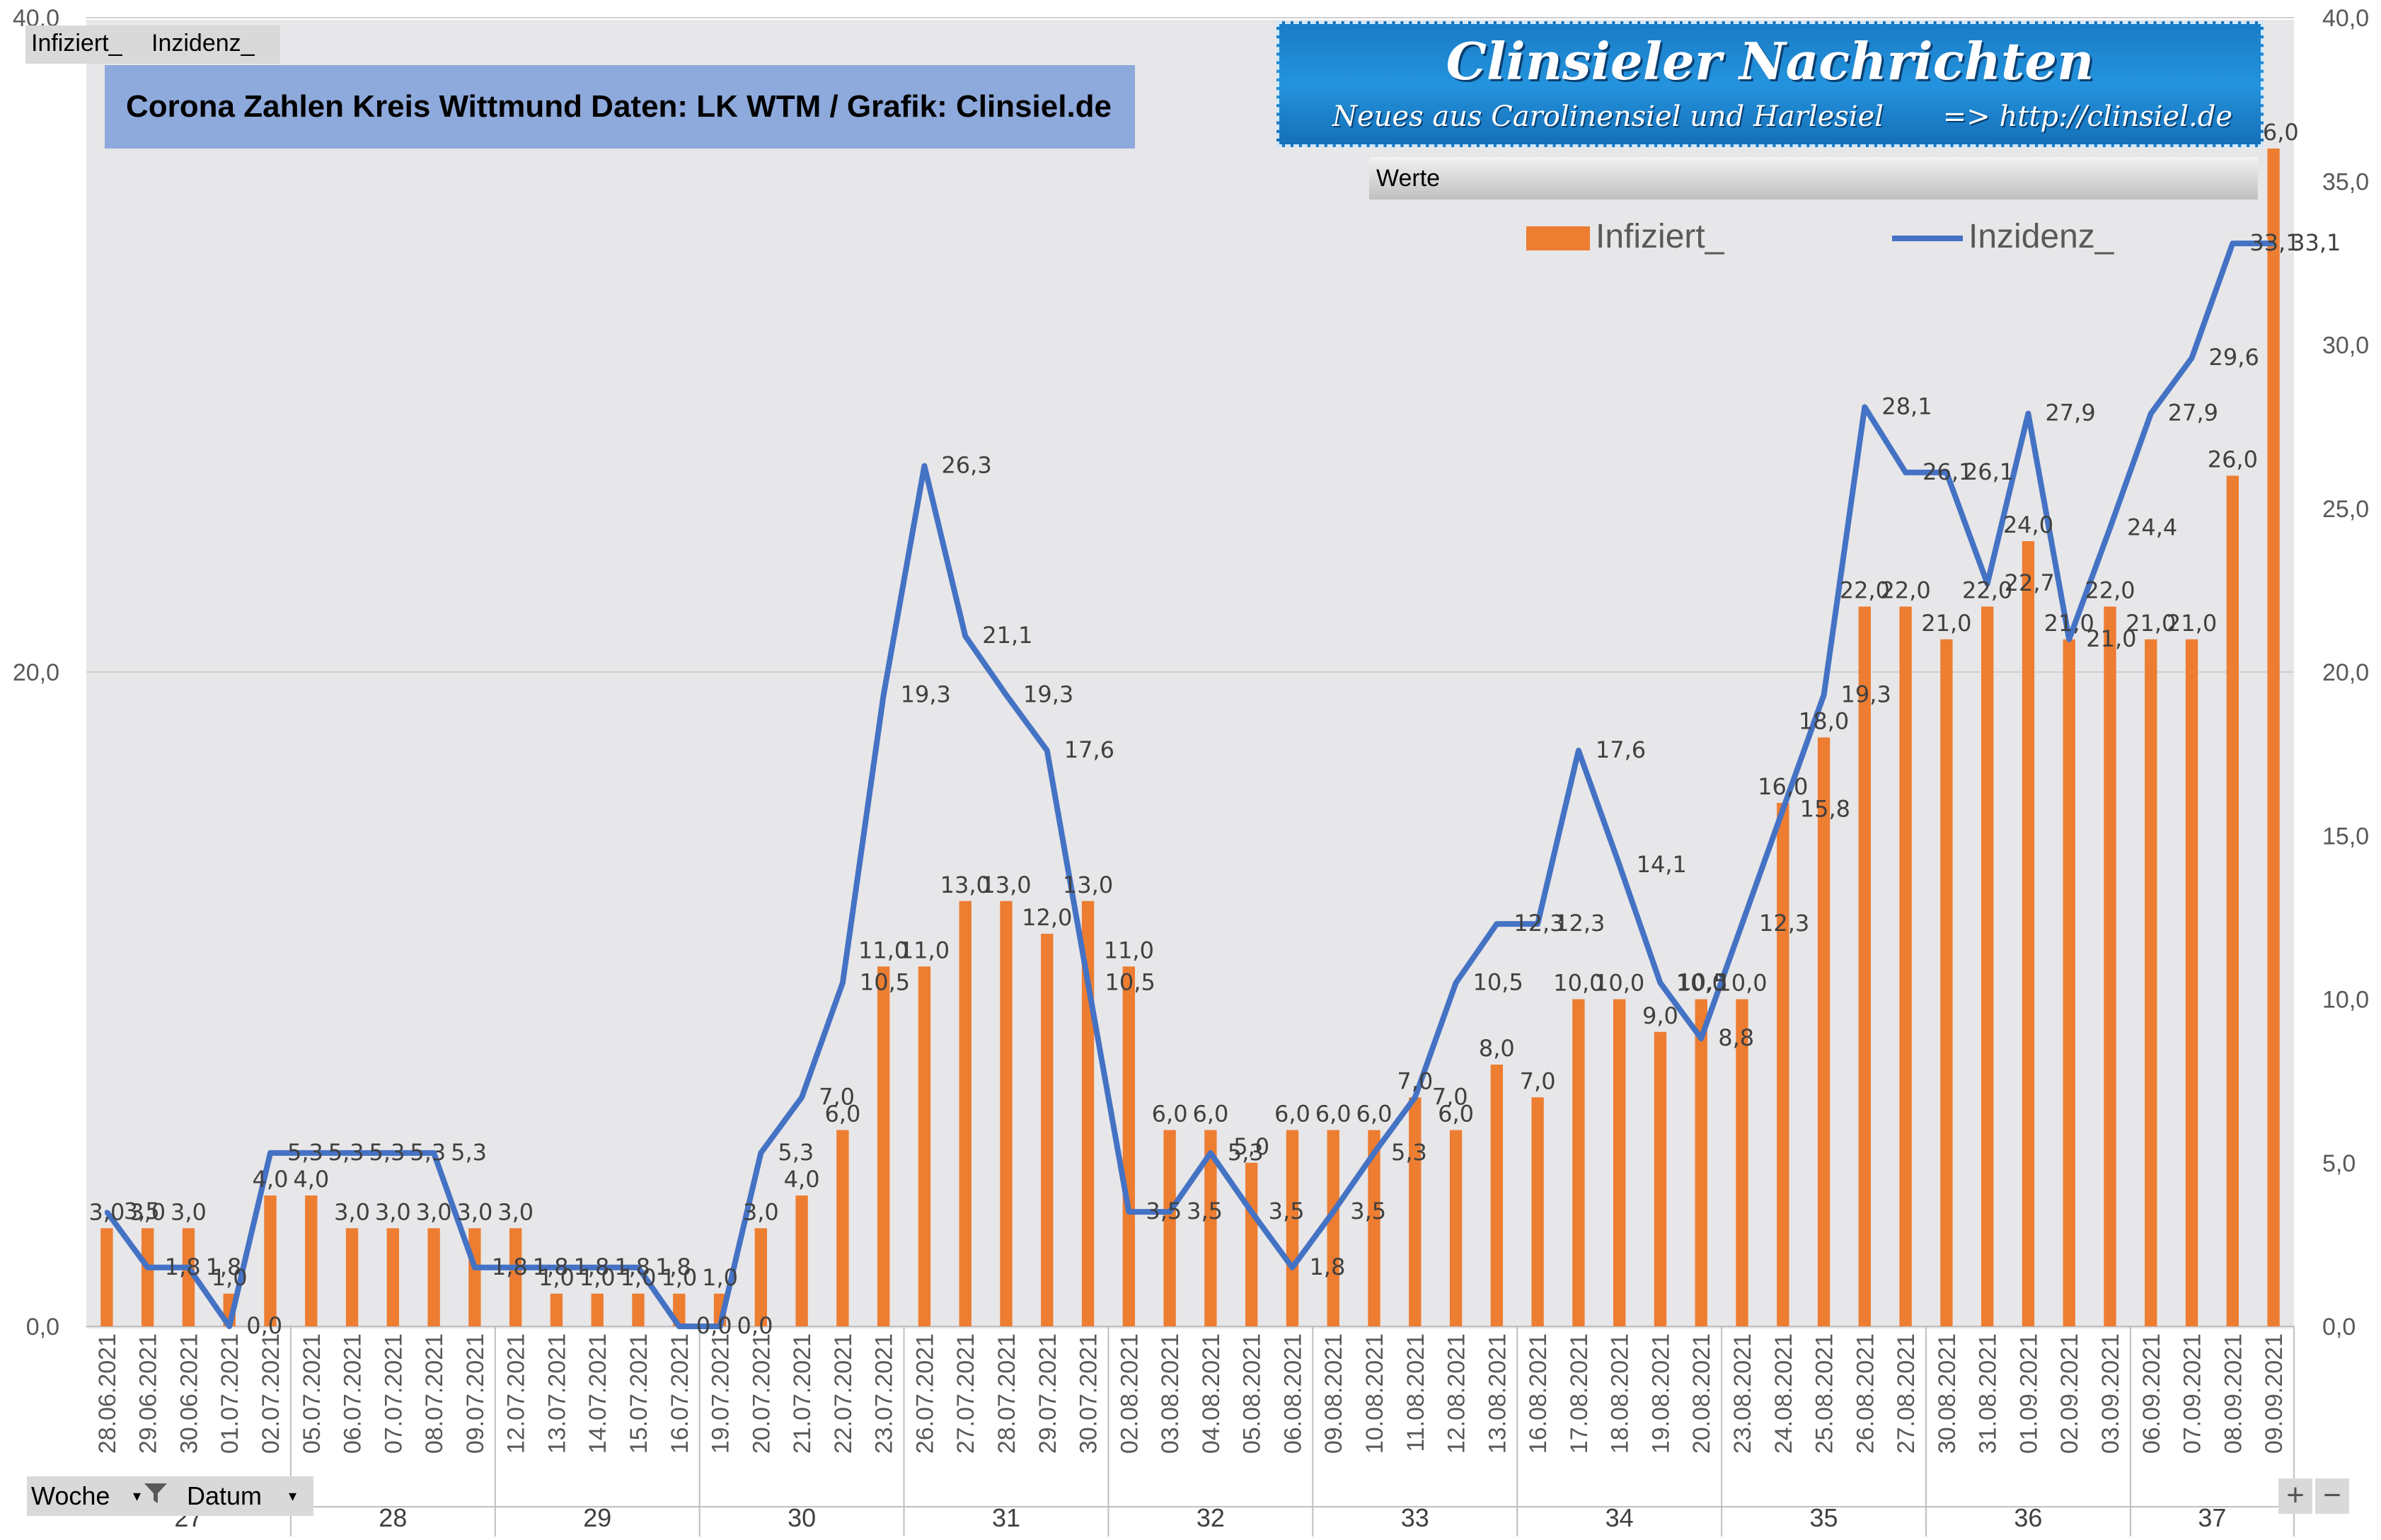 This screenshot has width=2381, height=1540. I want to click on y-right-tick-label: 30,0, so click(2346, 345).